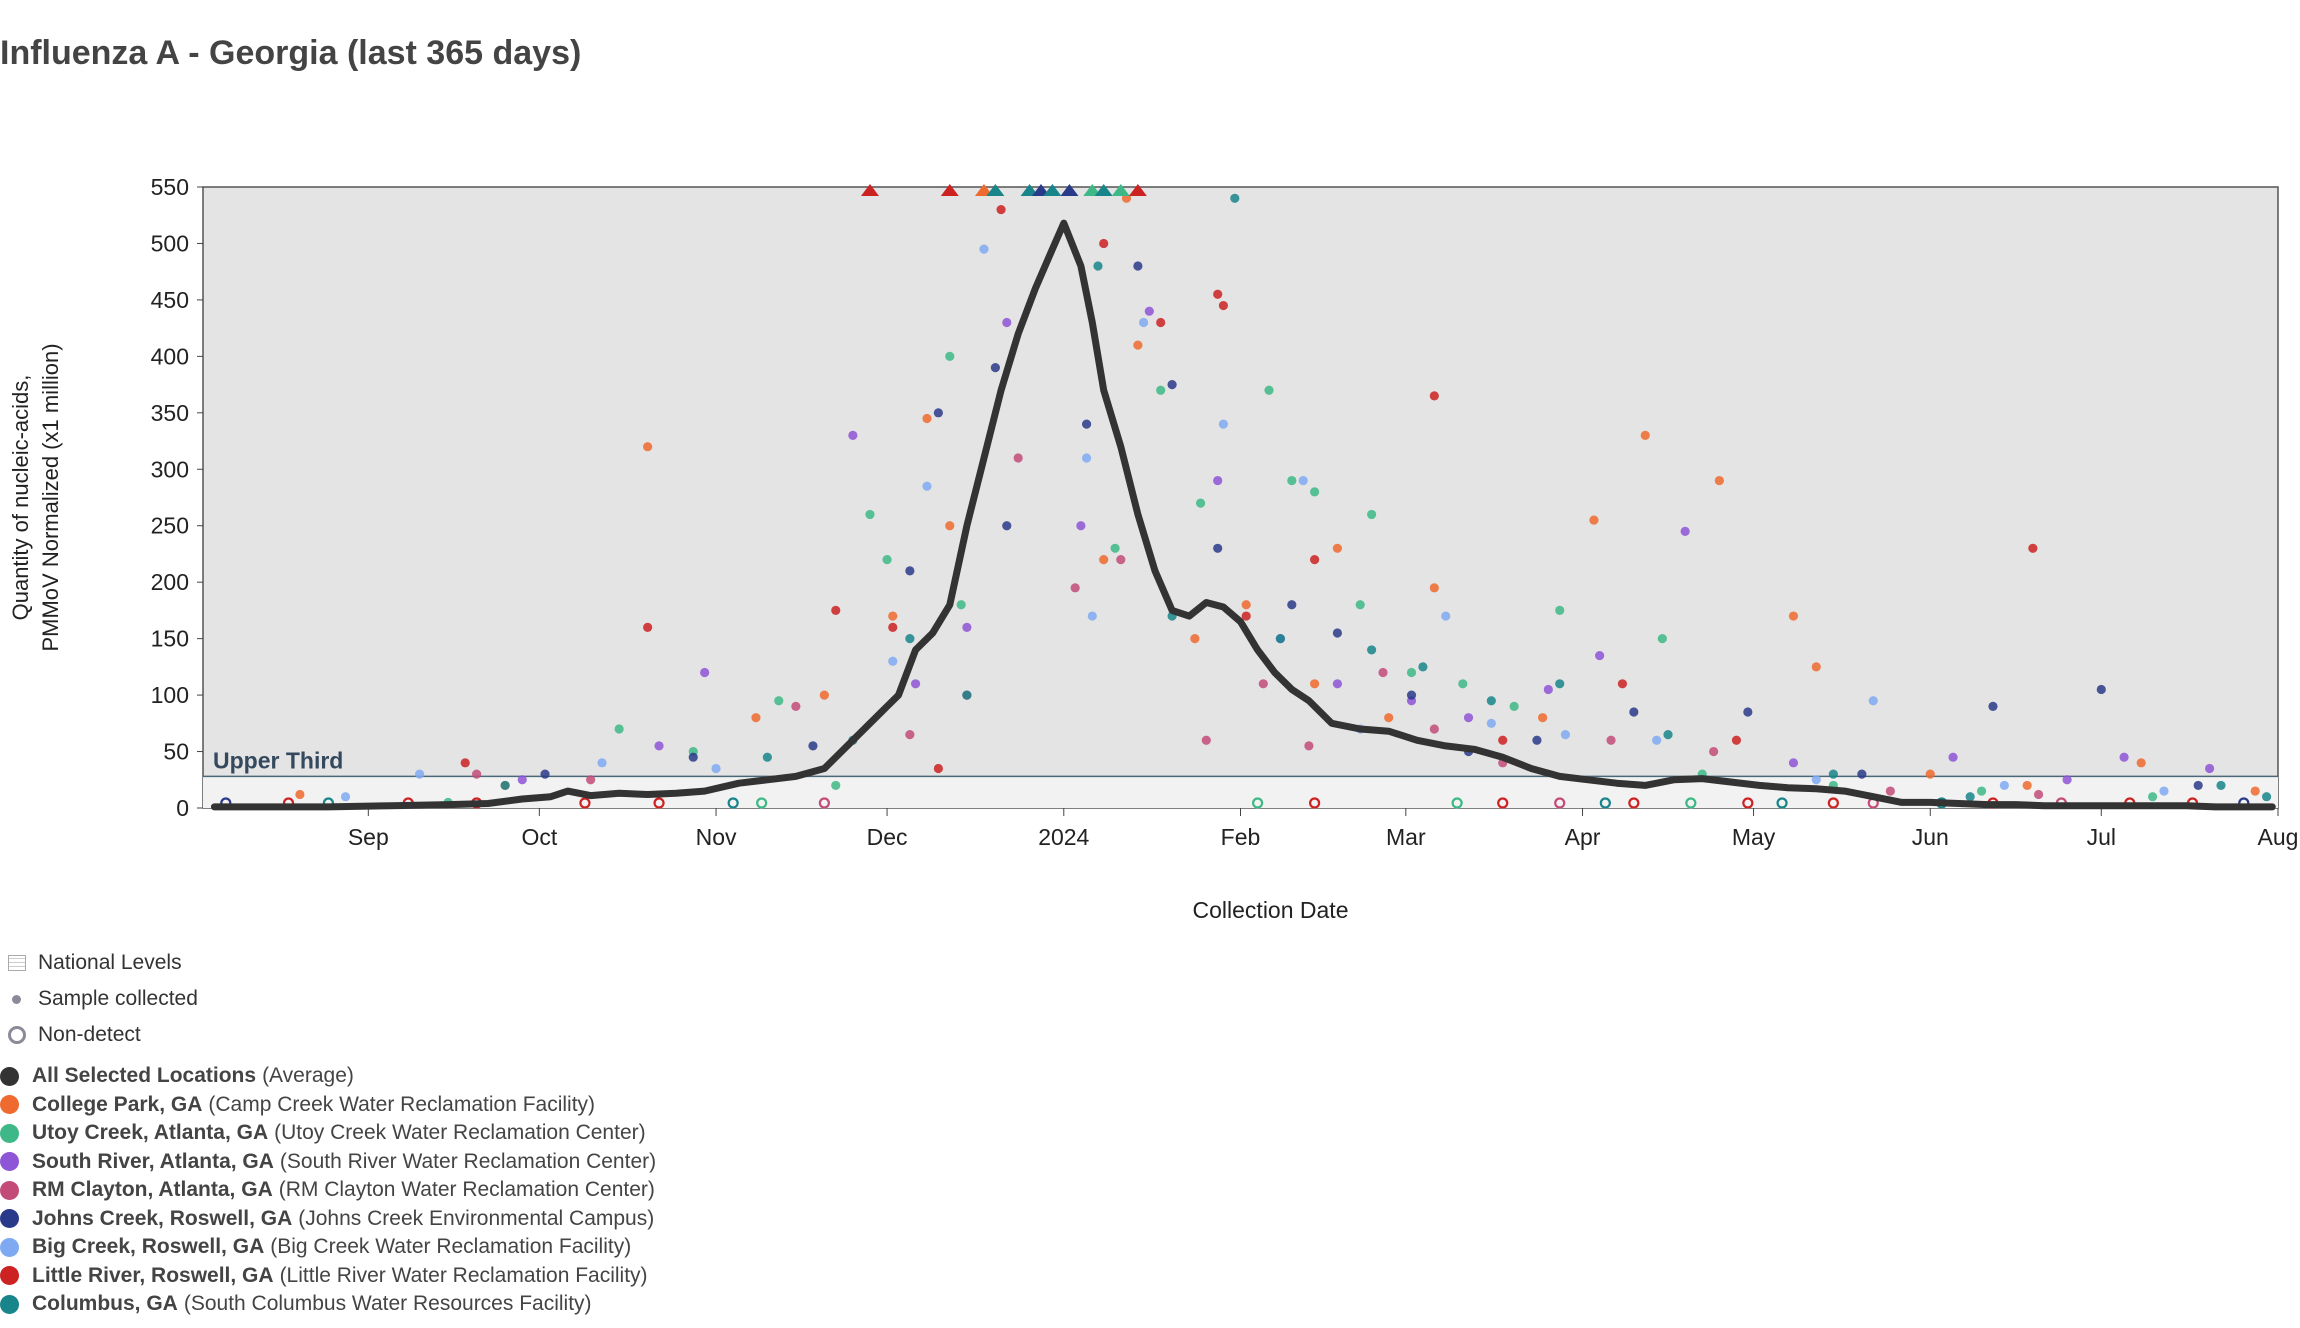 This screenshot has width=2300, height=1328. What do you see at coordinates (148, 1247) in the screenshot?
I see `legend-site-name: Big Creek, Roswell, GA` at bounding box center [148, 1247].